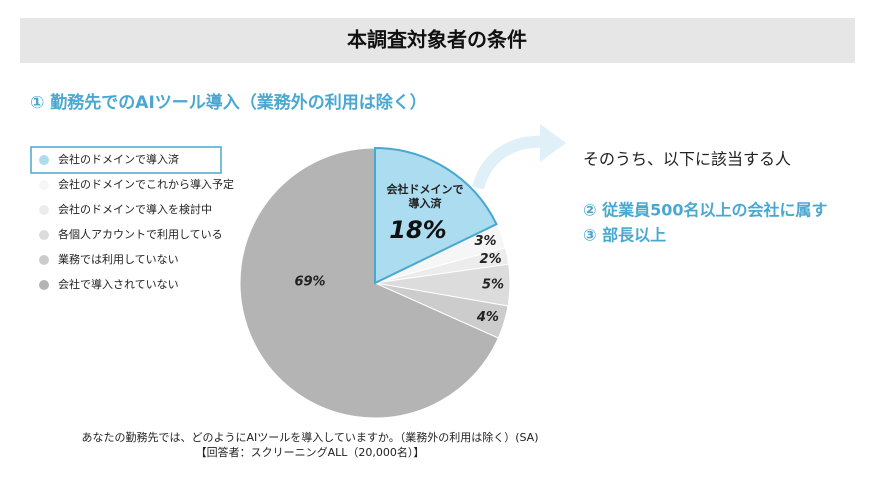  Describe the element at coordinates (417, 230) in the screenshot. I see `value-label: 18%` at that location.